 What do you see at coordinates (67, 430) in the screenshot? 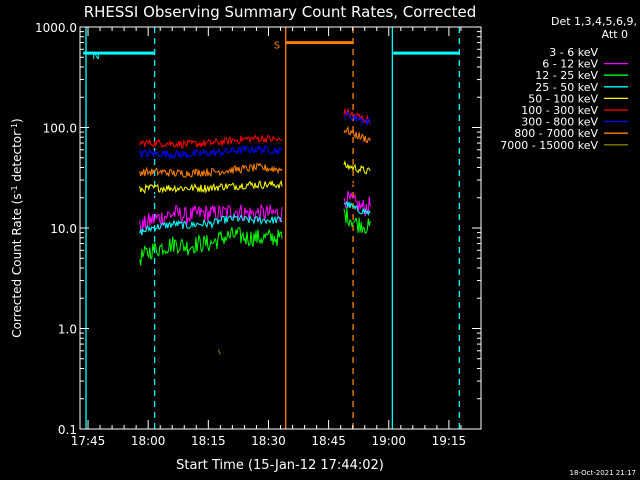
I see `y-tick-label: 0.1` at bounding box center [67, 430].